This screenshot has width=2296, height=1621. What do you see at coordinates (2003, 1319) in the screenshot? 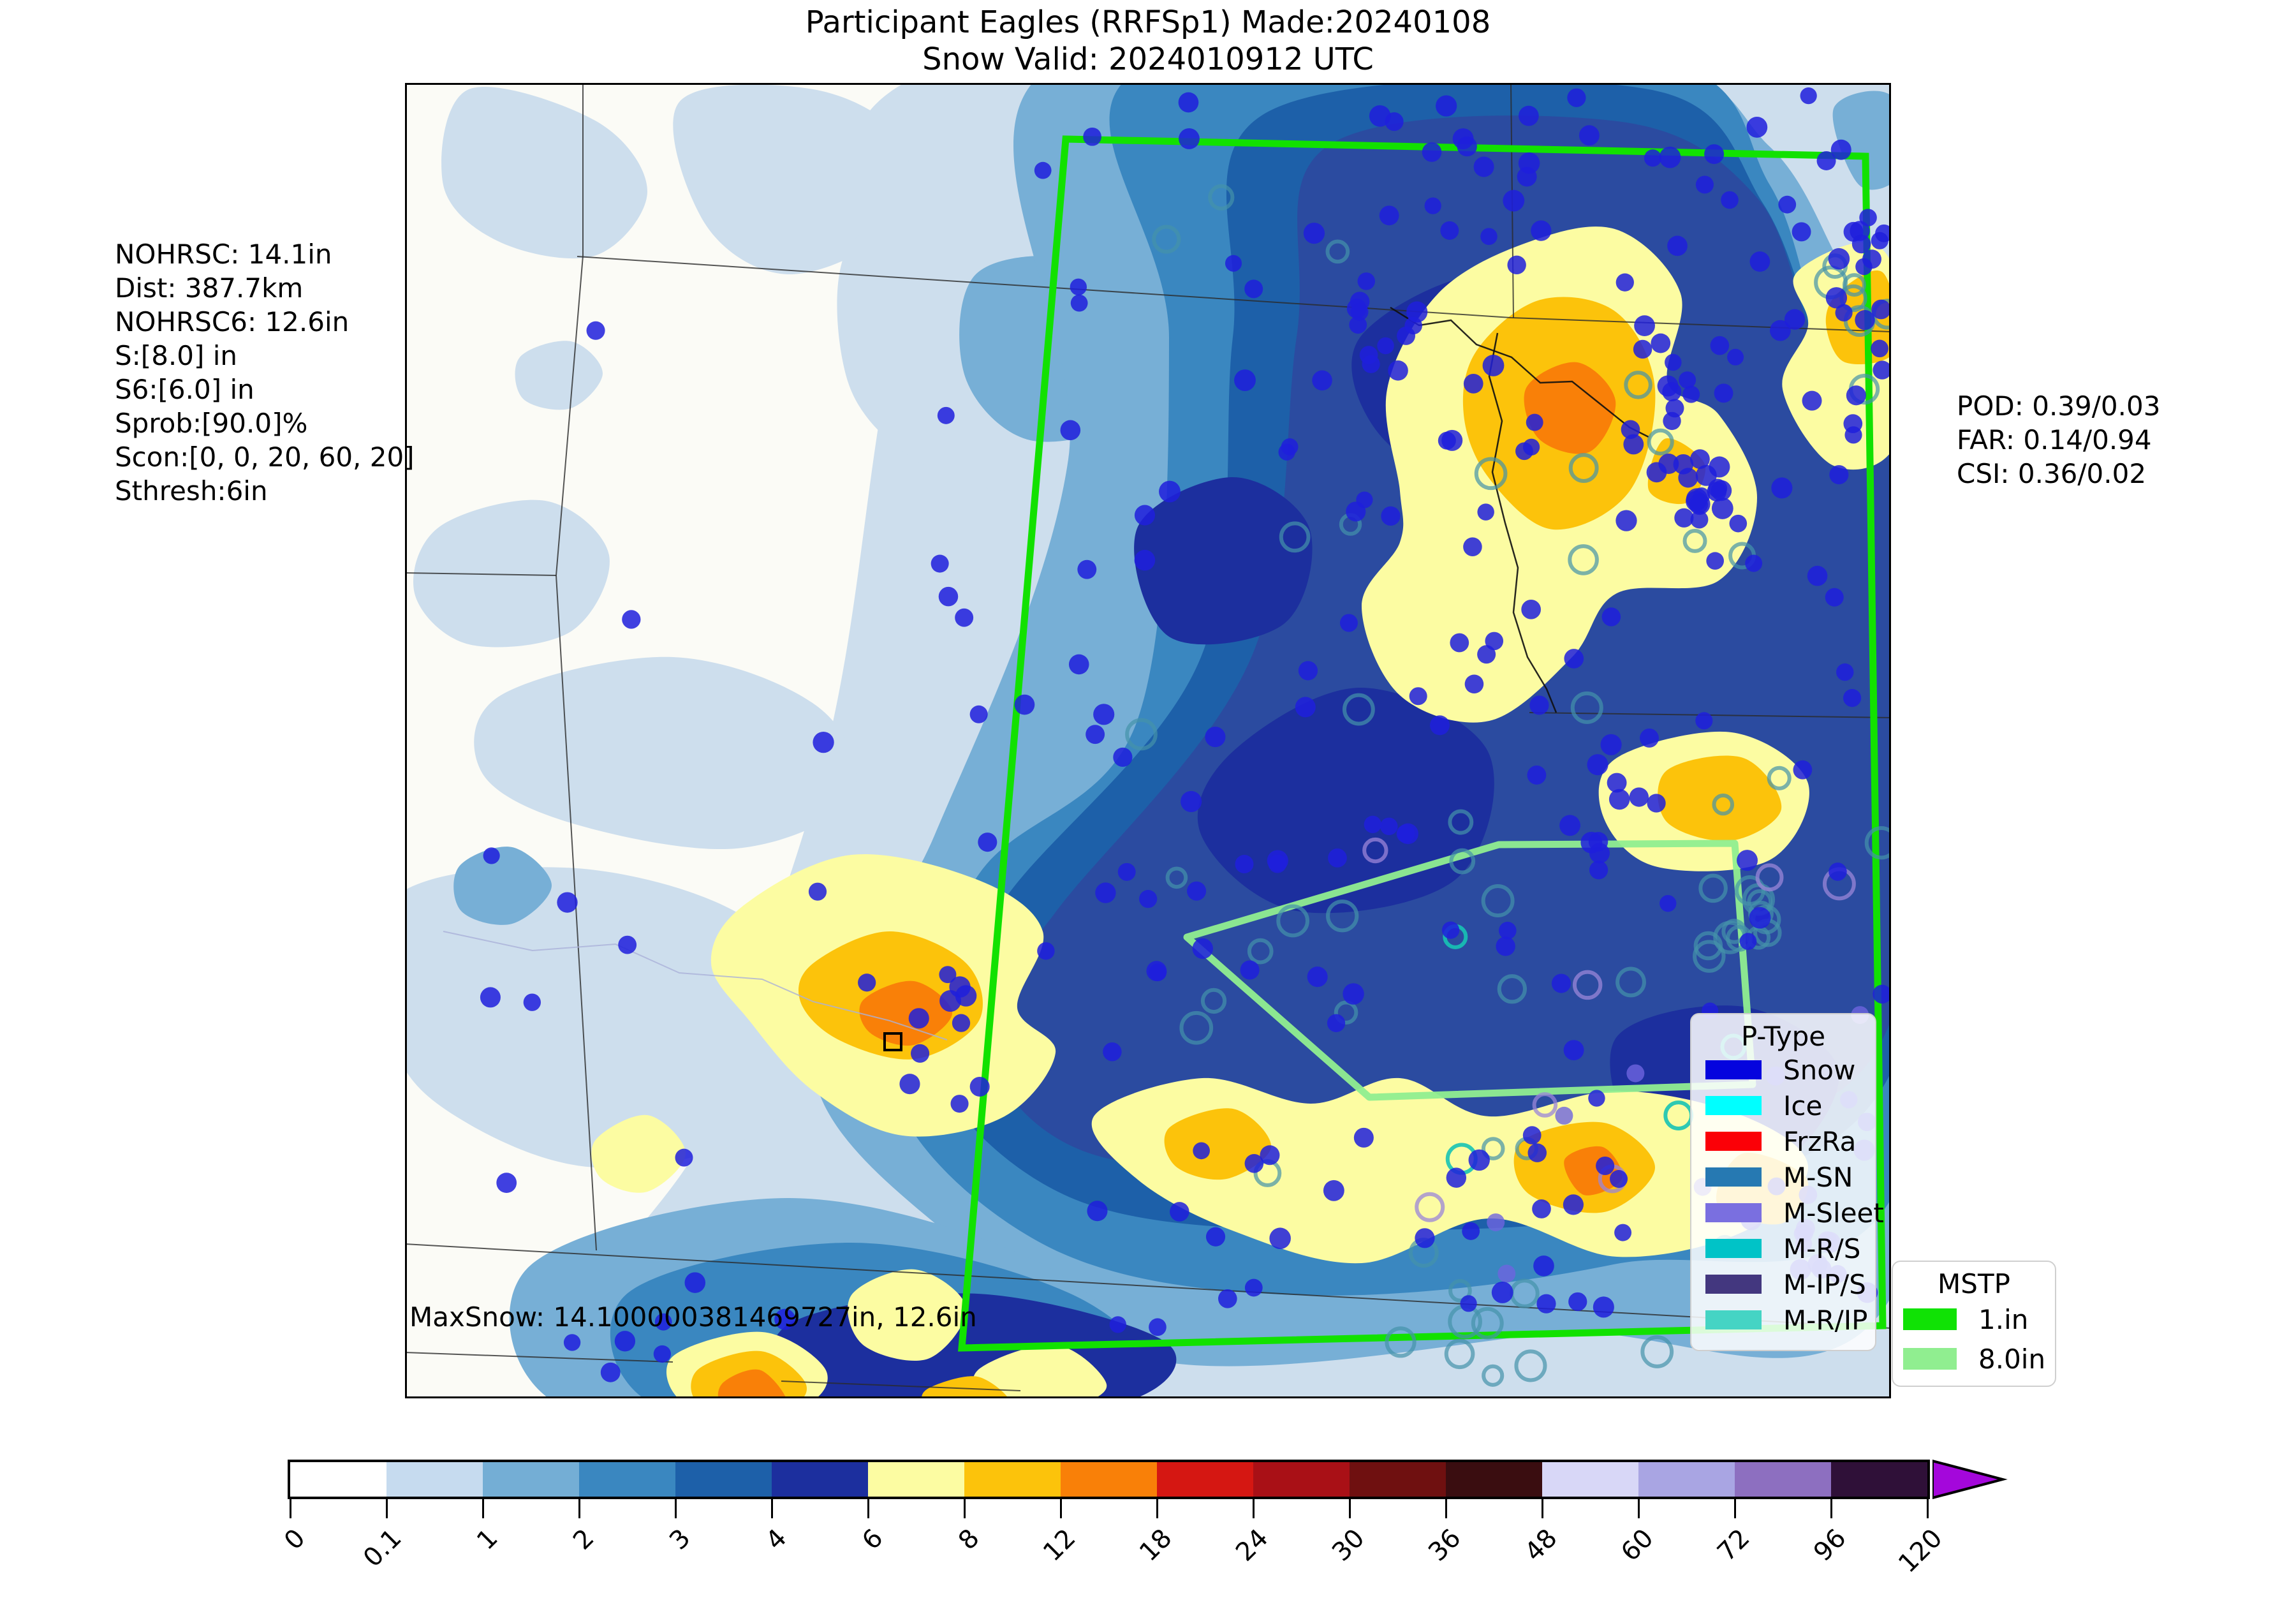
I see `legend-item-label: 1.in` at bounding box center [2003, 1319].